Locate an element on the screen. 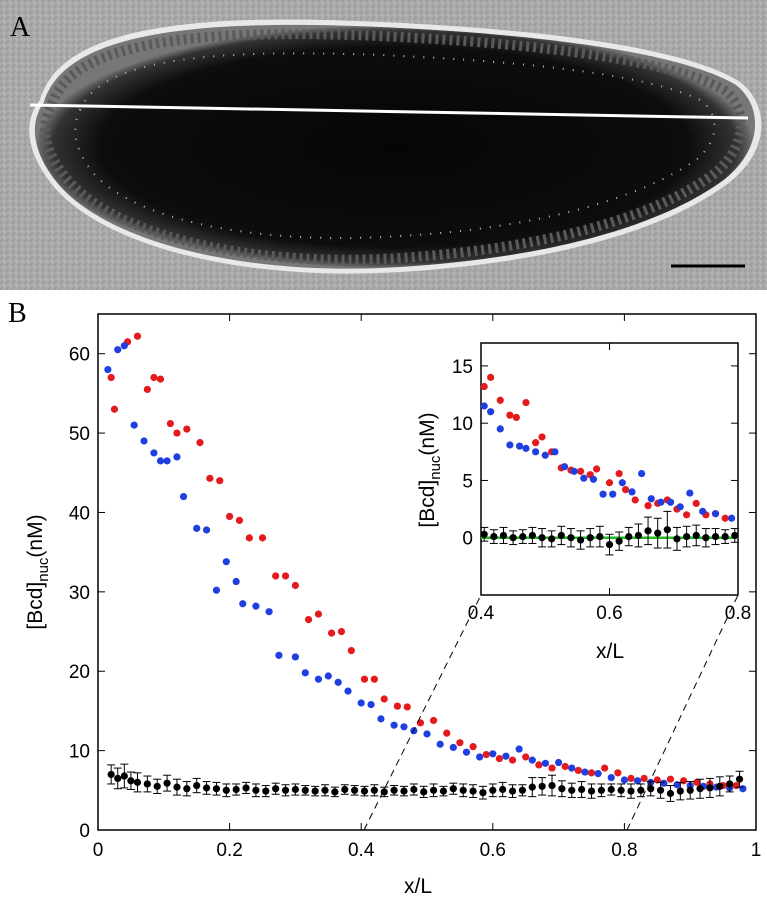 The height and width of the screenshot is (900, 767). main-y-label-sub: nuc is located at coordinates (43, 569).